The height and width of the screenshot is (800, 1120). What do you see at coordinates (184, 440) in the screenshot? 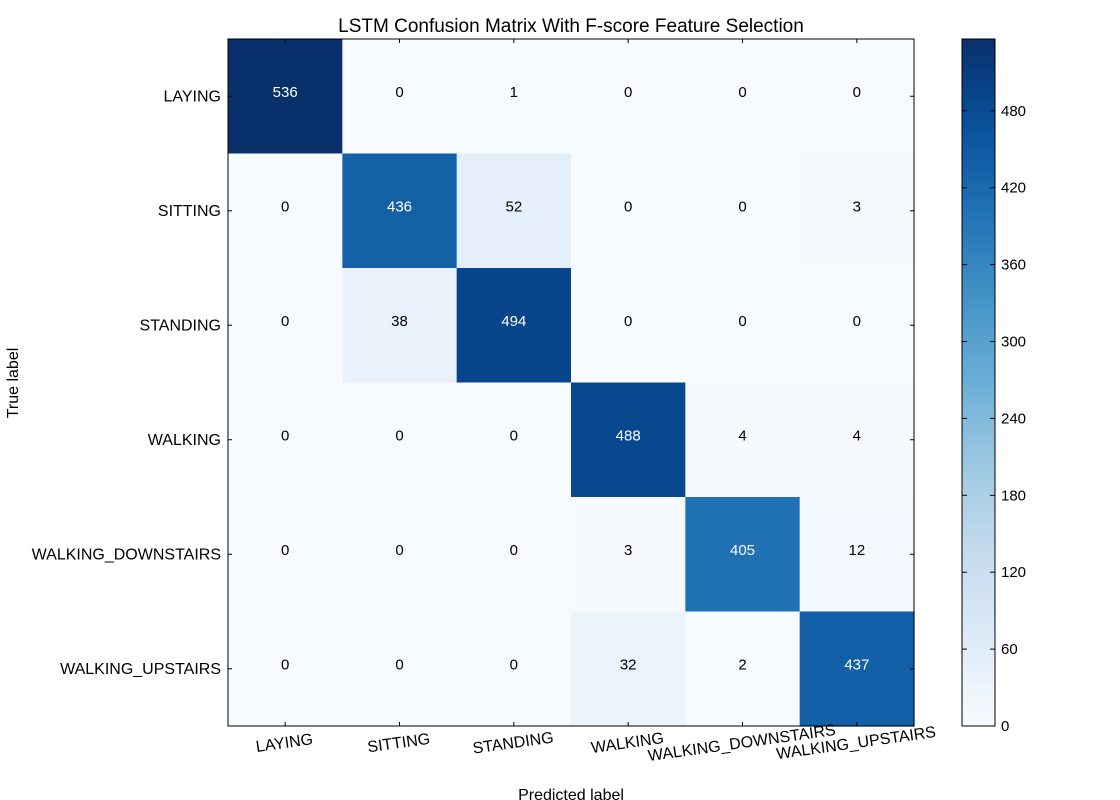
I see `y-tick-label: WALKING` at bounding box center [184, 440].